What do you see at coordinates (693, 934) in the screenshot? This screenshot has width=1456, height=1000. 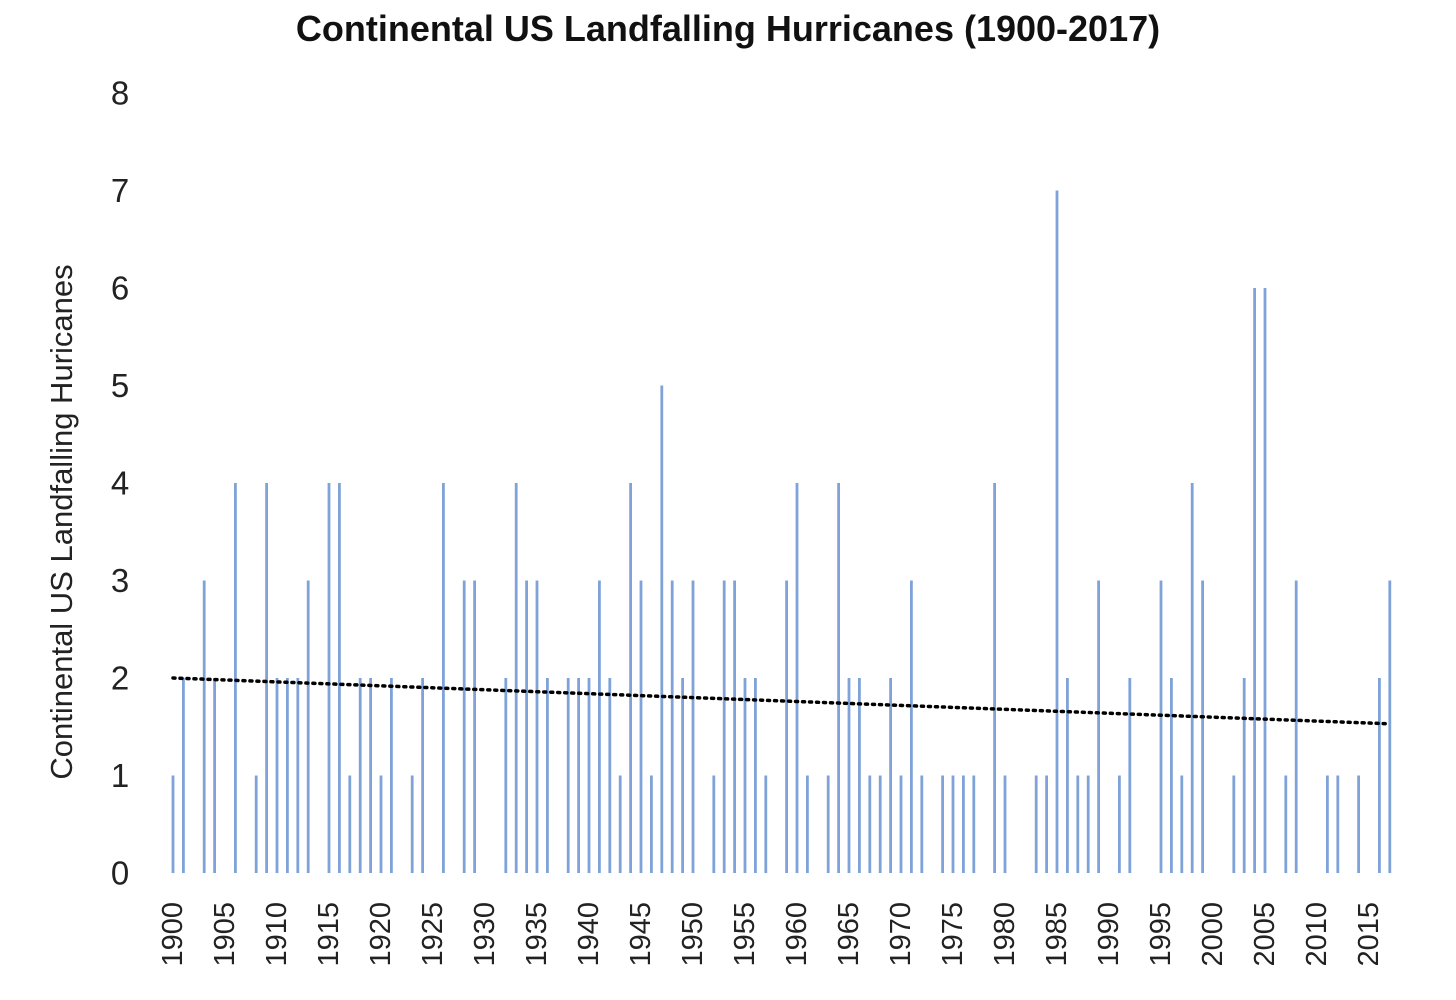 I see `x-tick-label: 1950` at bounding box center [693, 934].